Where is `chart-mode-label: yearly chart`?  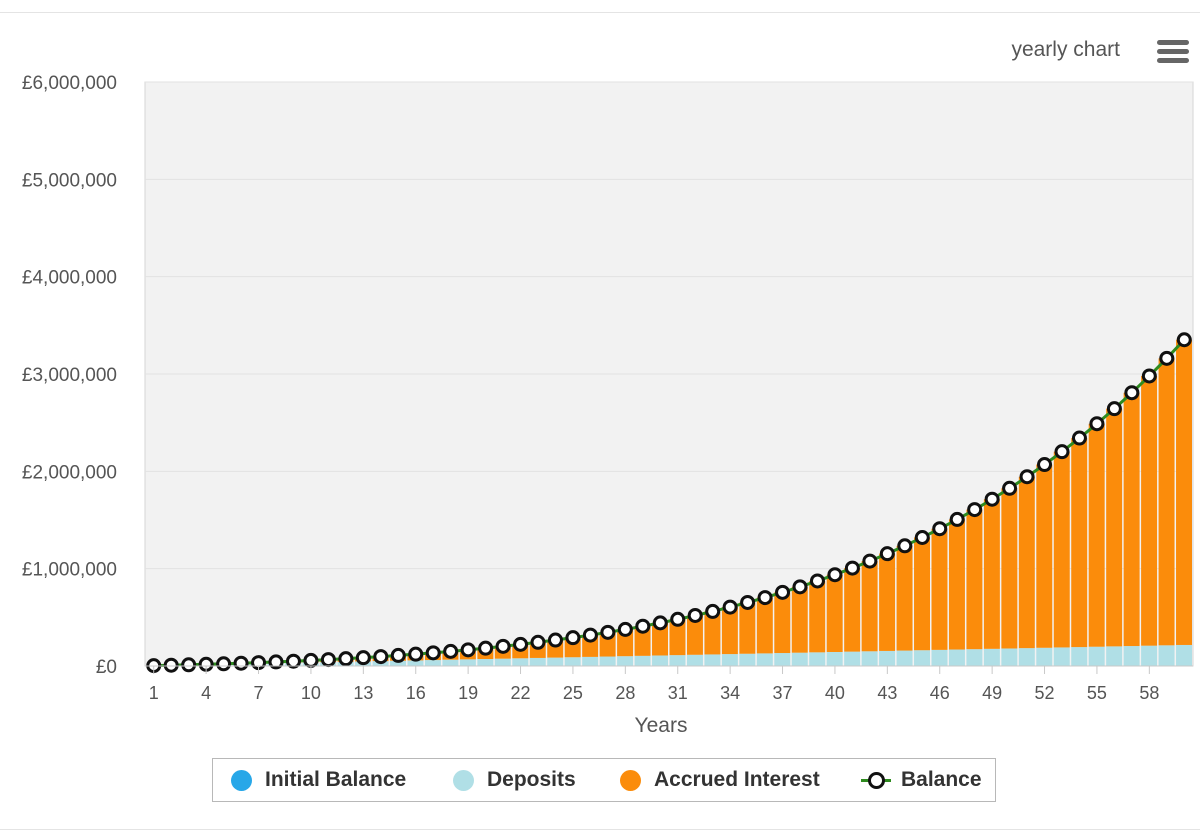
chart-mode-label: yearly chart is located at coordinates (1065, 49).